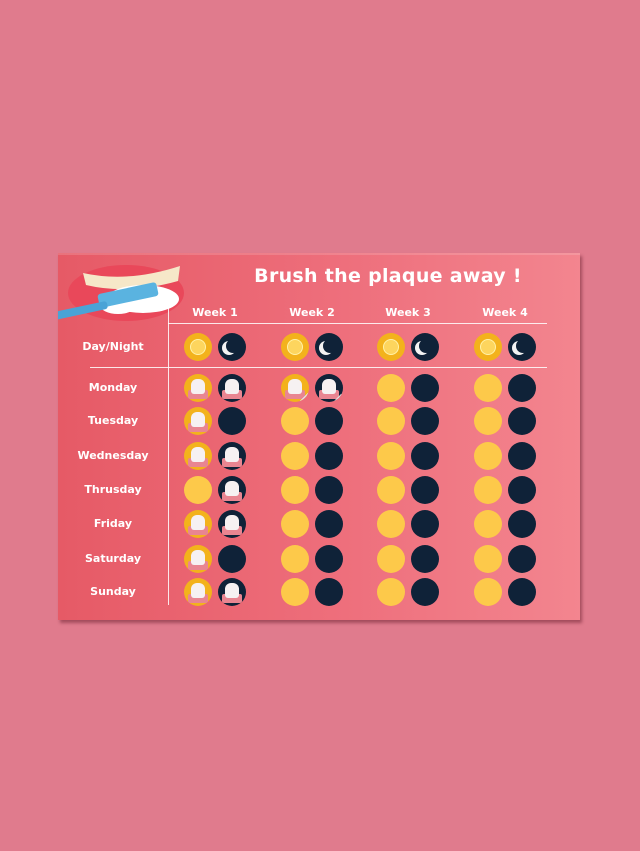 Image resolution: width=640 pixels, height=851 pixels. Describe the element at coordinates (505, 312) in the screenshot. I see `week-header: Week 4` at that location.